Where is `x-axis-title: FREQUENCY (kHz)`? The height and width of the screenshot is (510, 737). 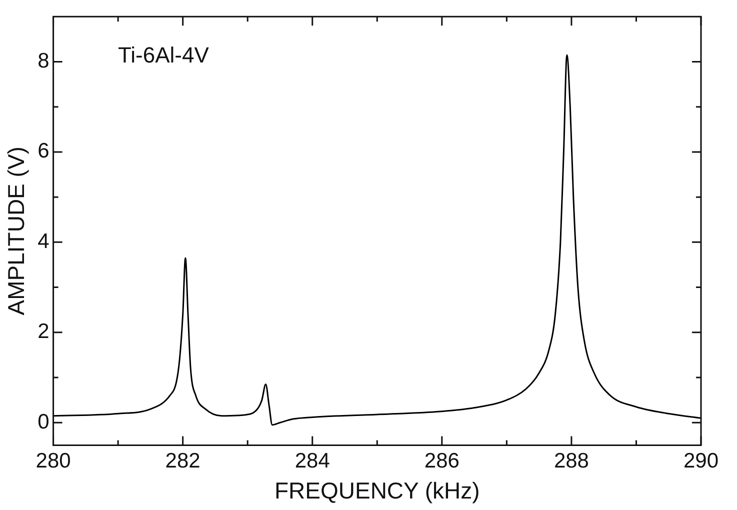 x-axis-title: FREQUENCY (kHz) is located at coordinates (377, 491).